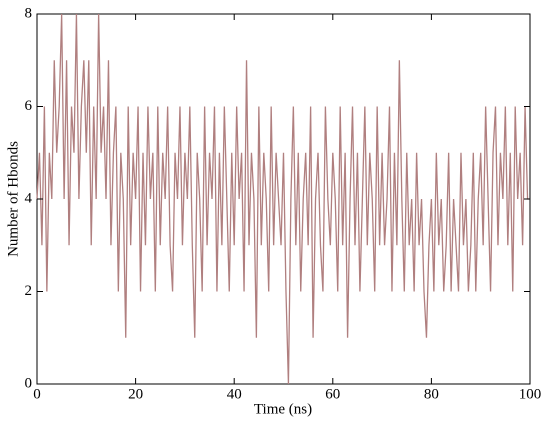 This screenshot has width=550, height=426. What do you see at coordinates (29, 106) in the screenshot?
I see `y-tick-label: 6` at bounding box center [29, 106].